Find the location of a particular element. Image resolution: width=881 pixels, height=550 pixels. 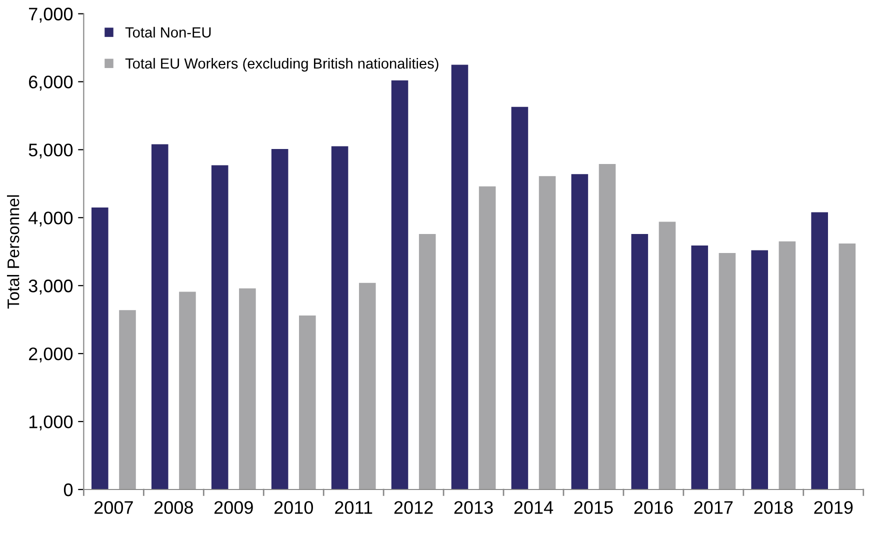

y-tick-label: 0 is located at coordinates (68, 489).